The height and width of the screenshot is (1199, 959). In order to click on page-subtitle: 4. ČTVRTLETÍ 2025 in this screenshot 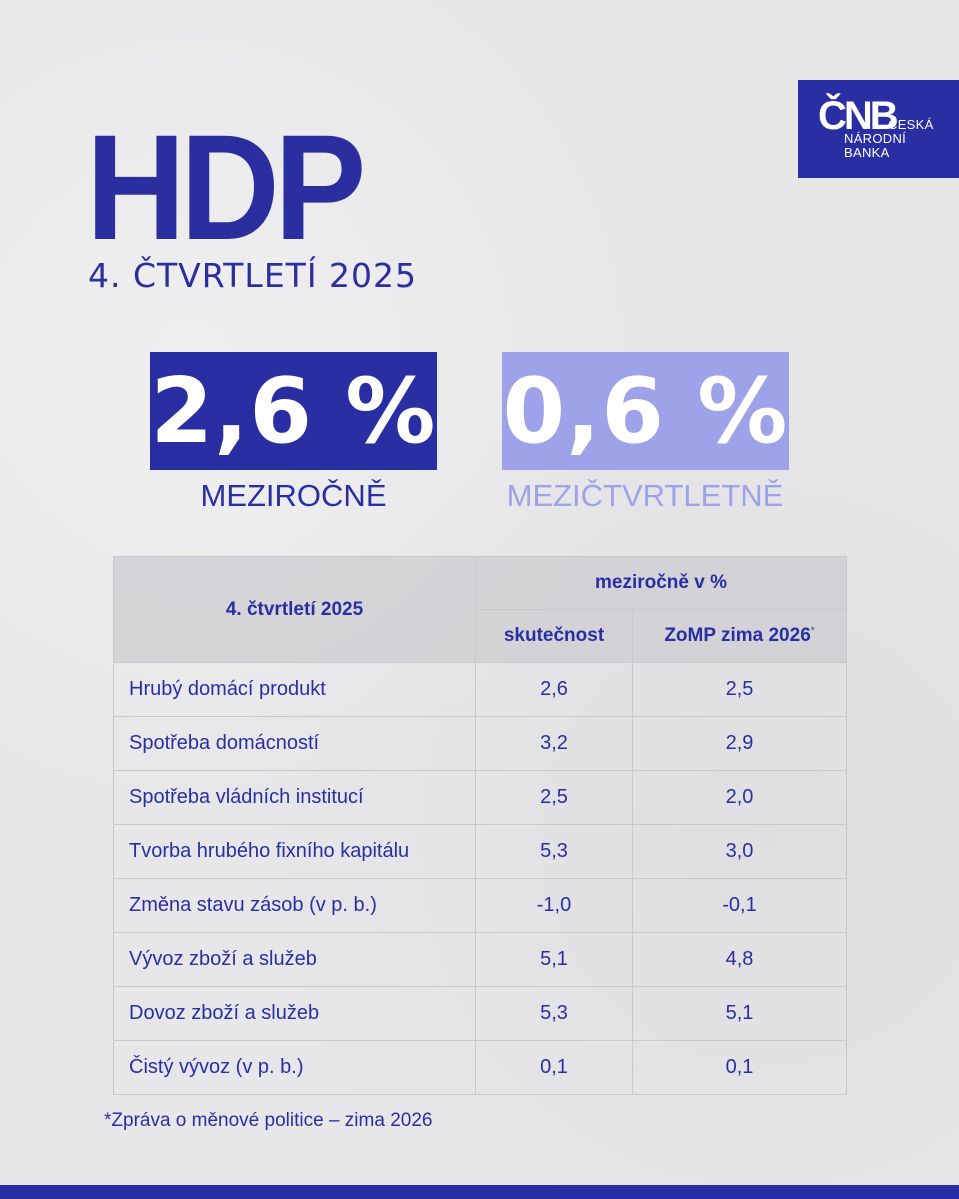, I will do `click(253, 275)`.